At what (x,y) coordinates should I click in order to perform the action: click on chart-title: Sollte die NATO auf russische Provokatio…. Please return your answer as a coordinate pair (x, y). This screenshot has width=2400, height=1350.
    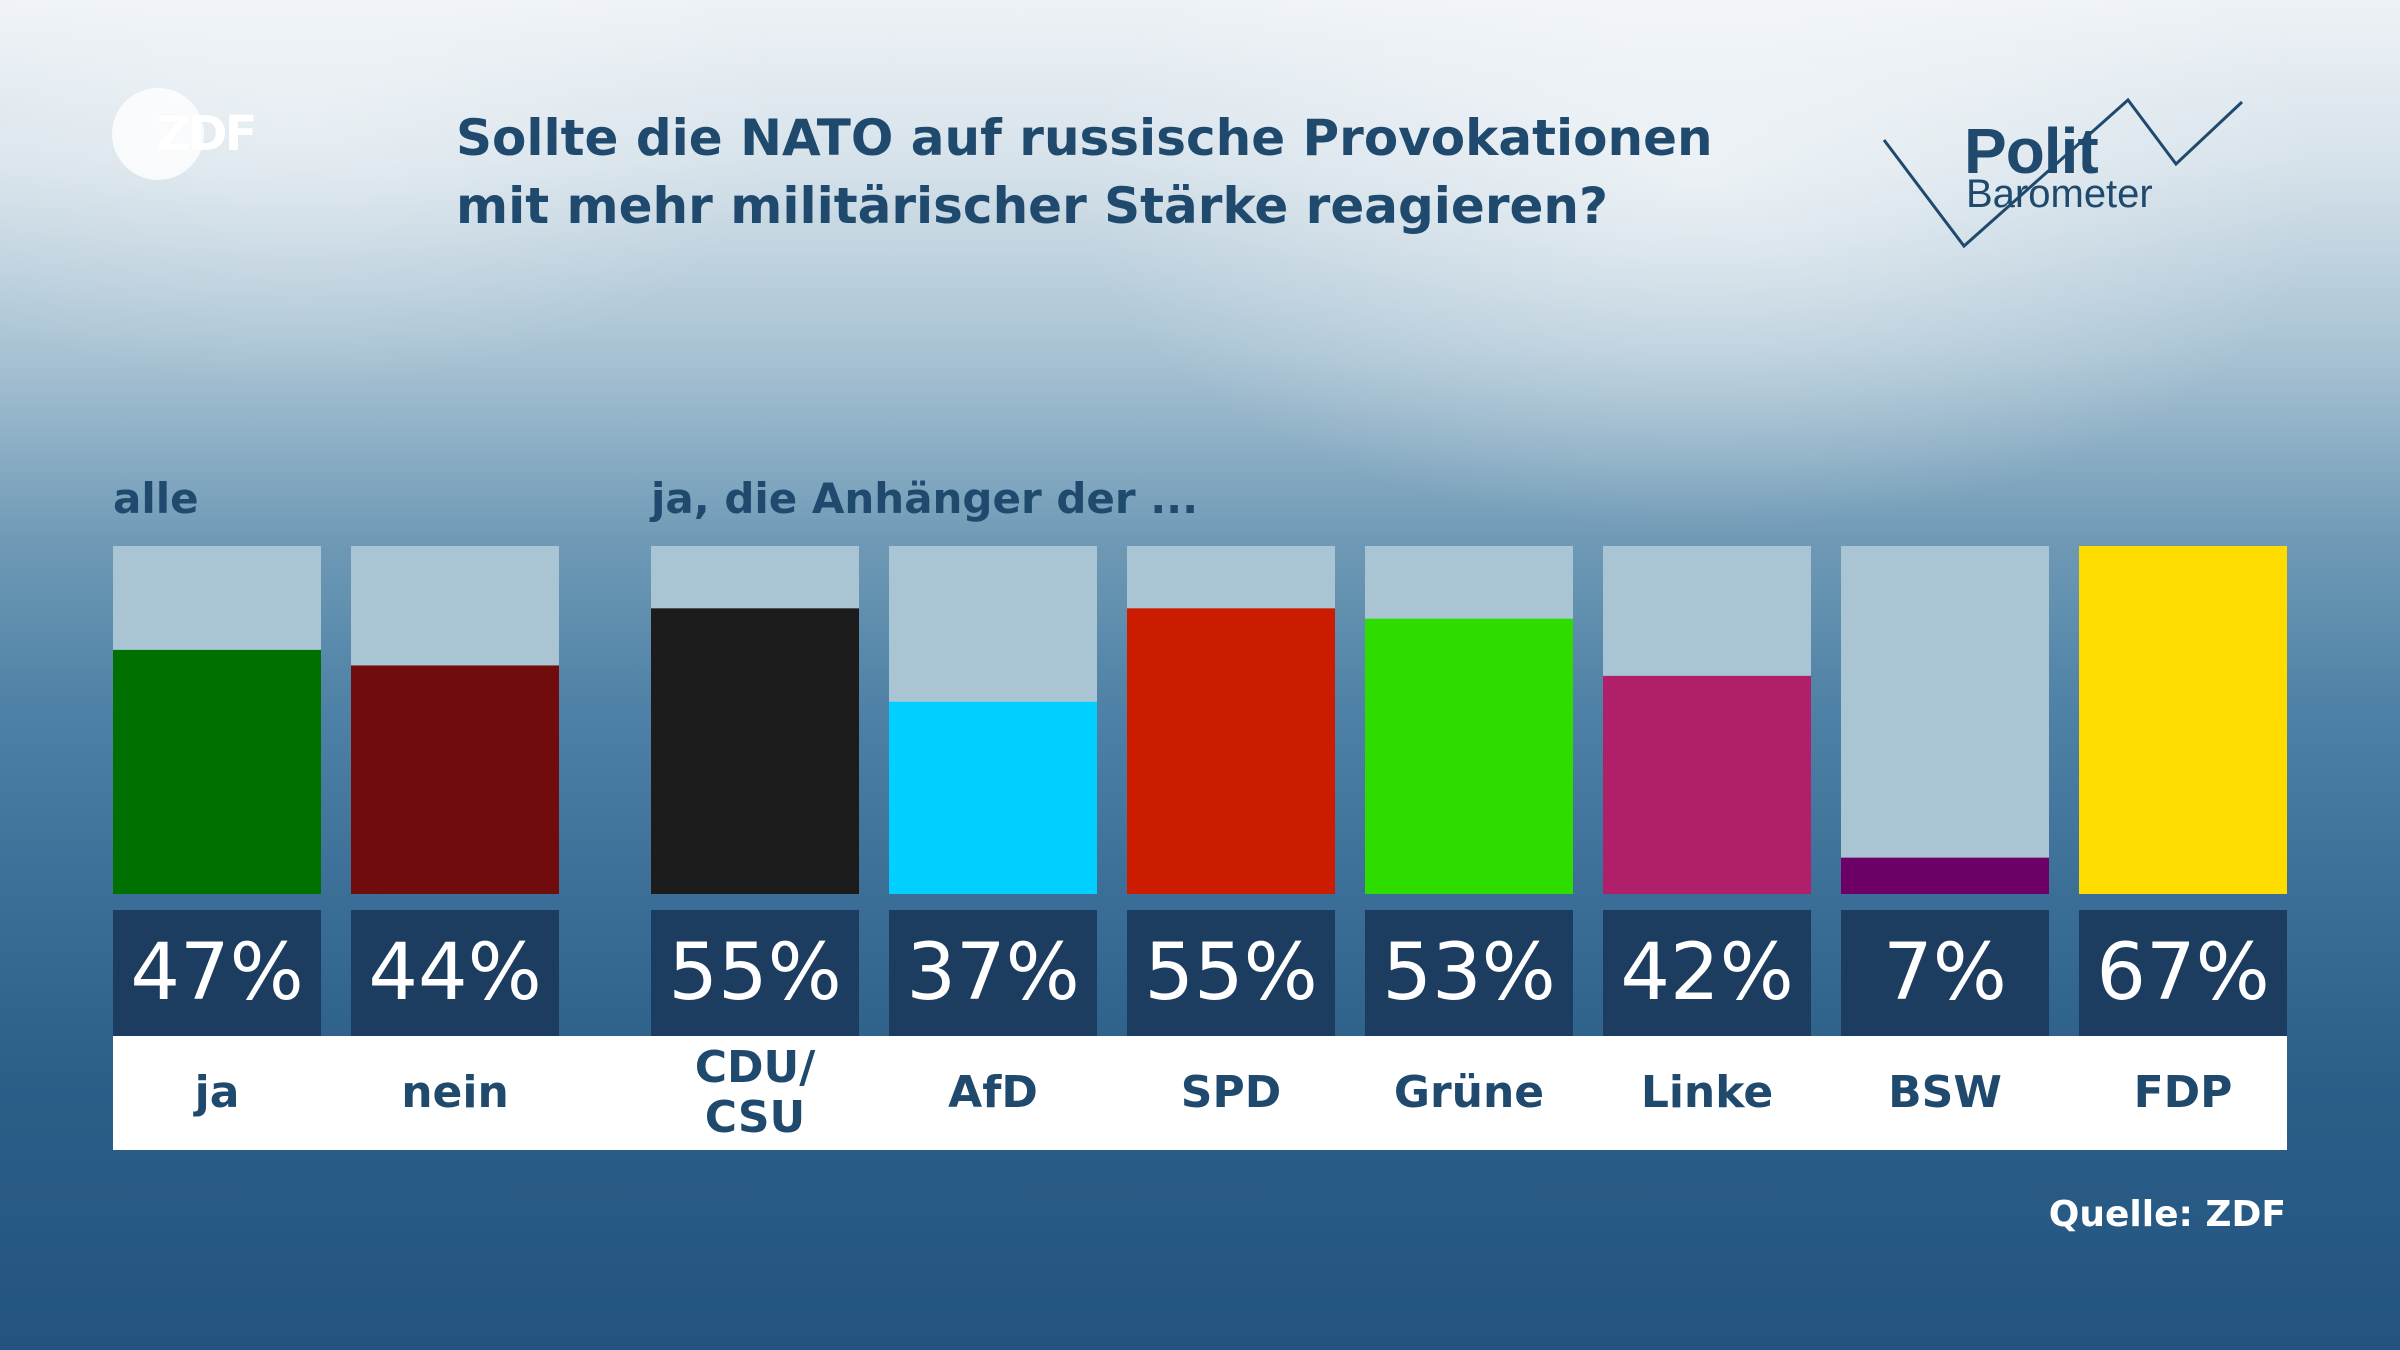
    Looking at the image, I should click on (1106, 172).